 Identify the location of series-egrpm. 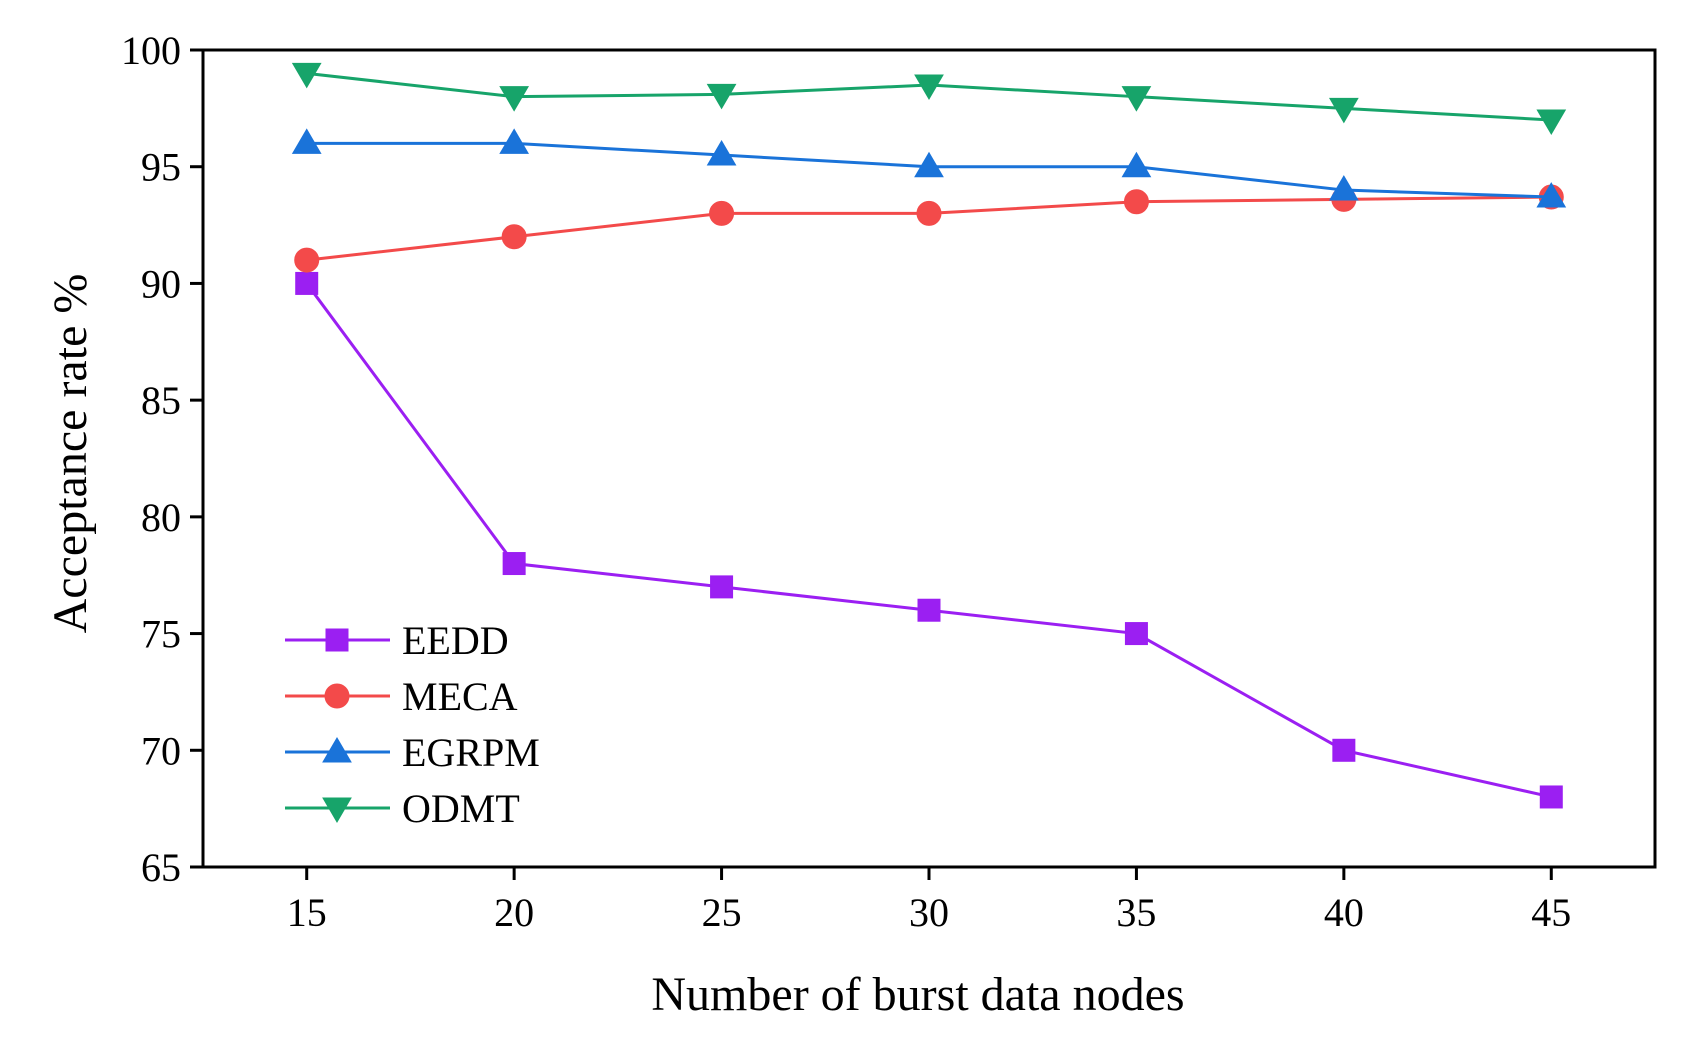
(929, 168).